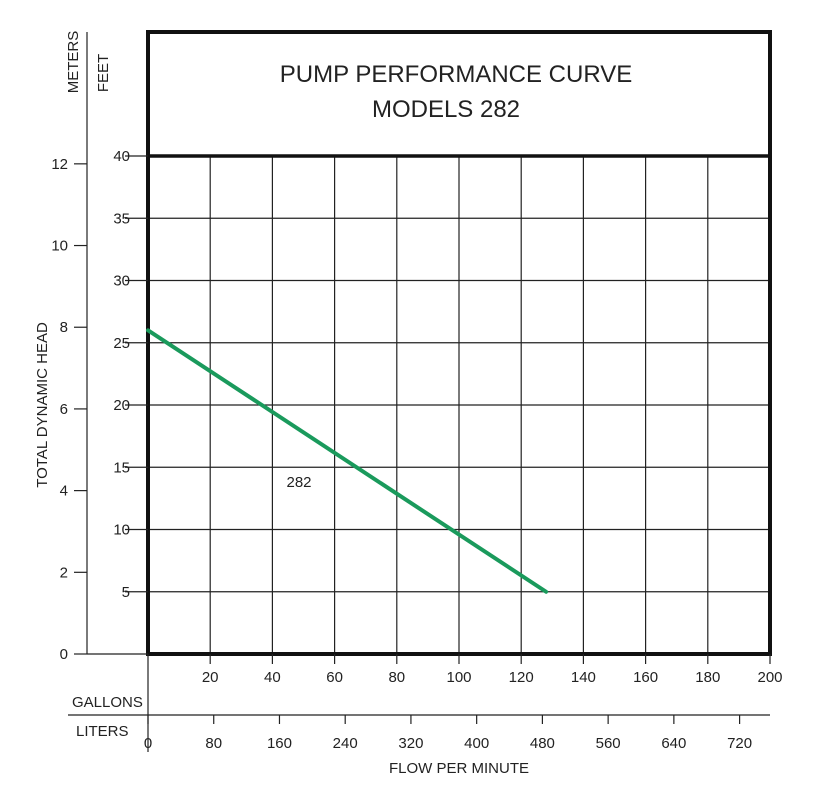 Image resolution: width=814 pixels, height=791 pixels. What do you see at coordinates (542, 743) in the screenshot?
I see `x-liter-tick-label: 480` at bounding box center [542, 743].